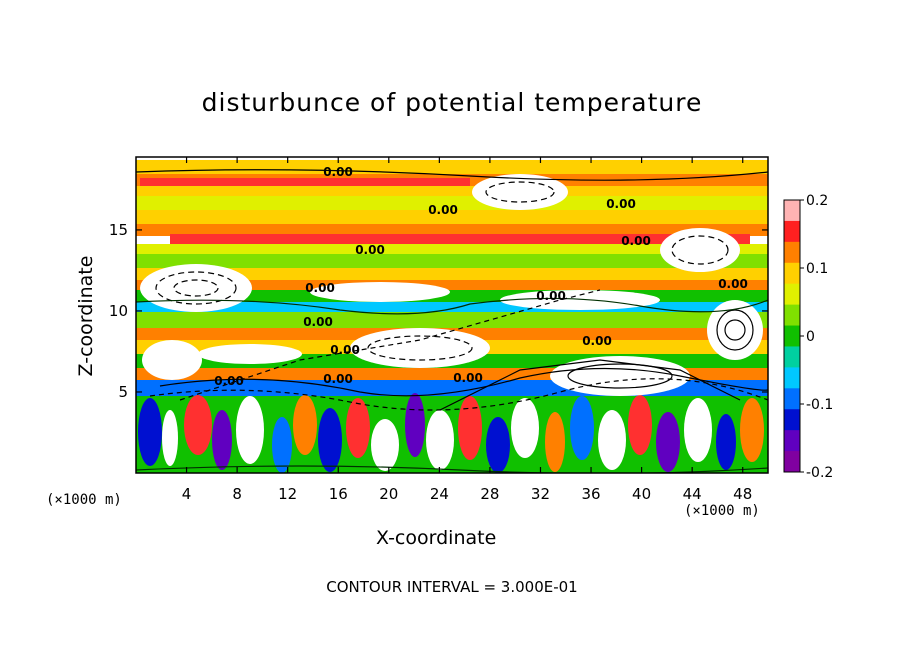 The height and width of the screenshot is (654, 904). Describe the element at coordinates (641, 494) in the screenshot. I see `x-tick-label: 40` at that location.